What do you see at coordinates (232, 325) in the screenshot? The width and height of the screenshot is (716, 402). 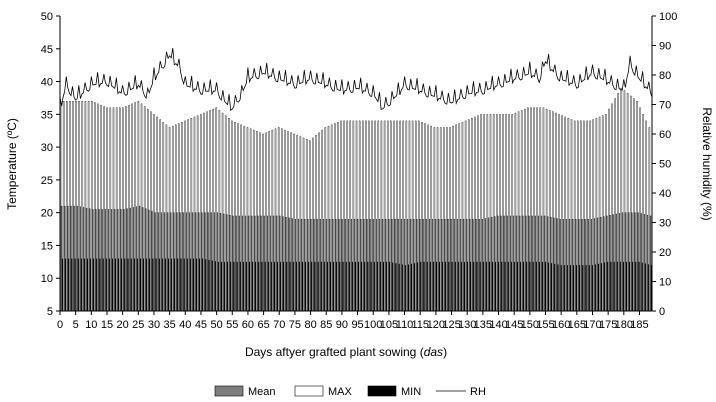 I see `x-tick-label: 55` at bounding box center [232, 325].